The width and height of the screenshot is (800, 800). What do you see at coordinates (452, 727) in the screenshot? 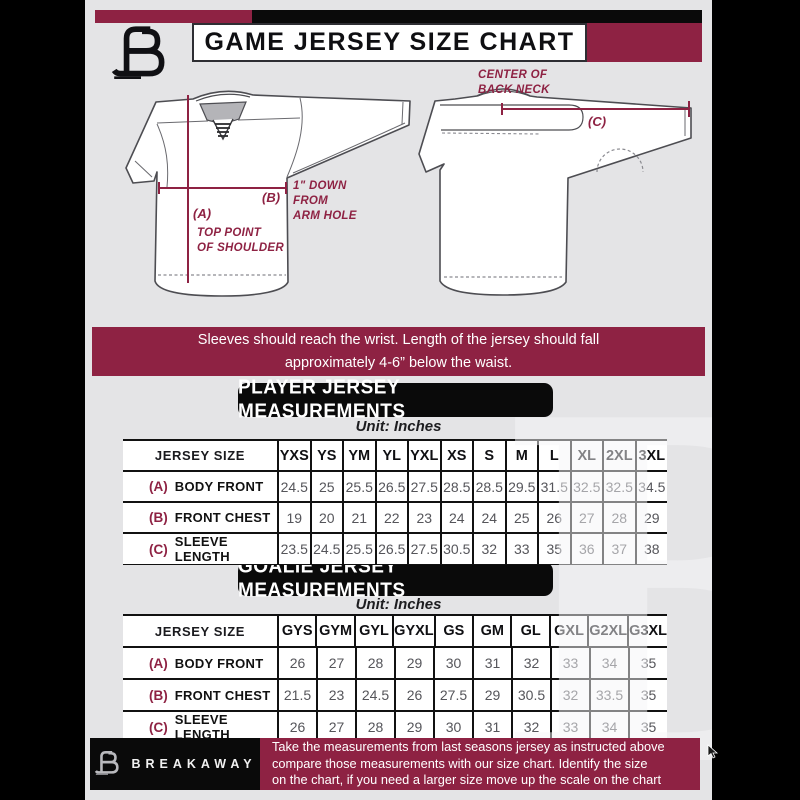
I see `value-cell: 30` at bounding box center [452, 727].